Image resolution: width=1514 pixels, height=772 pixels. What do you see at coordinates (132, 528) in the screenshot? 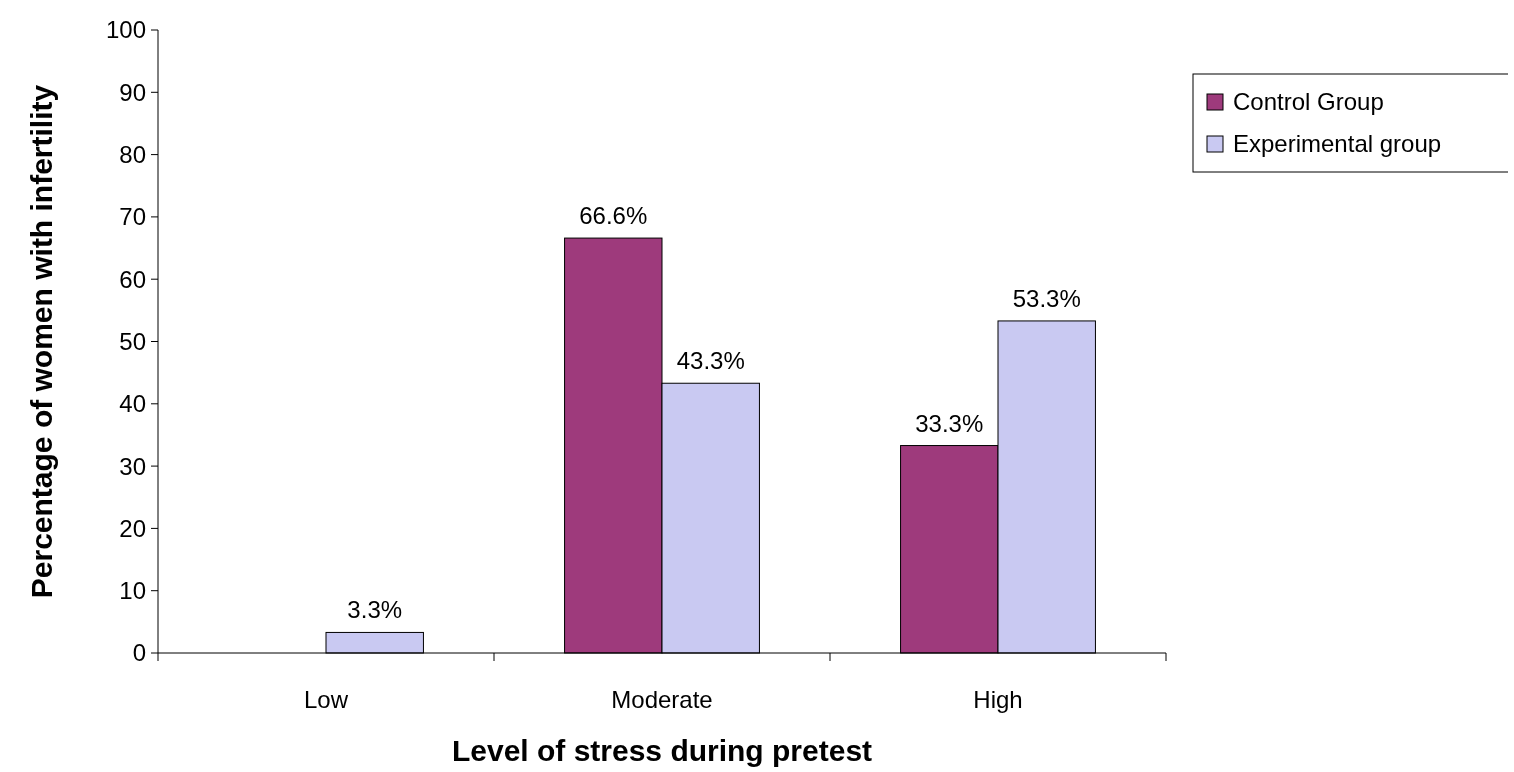
I see `y-tick-label: 20` at bounding box center [132, 528].